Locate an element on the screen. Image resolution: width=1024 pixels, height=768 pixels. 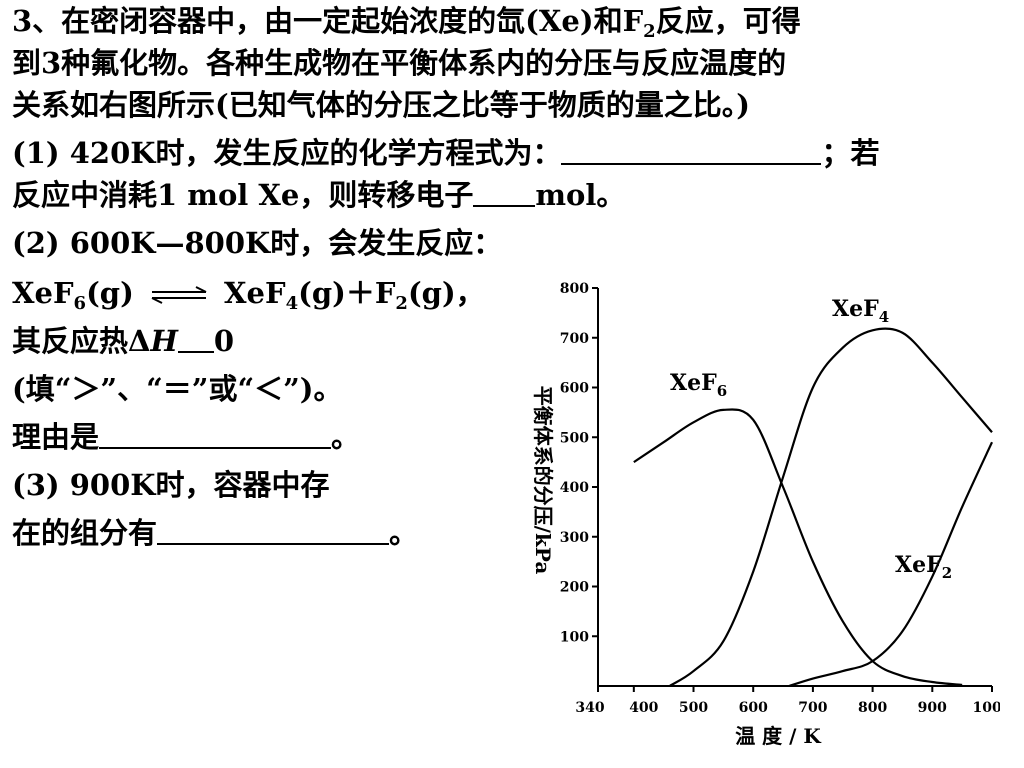
chart-x-axis-label: 温 度 / K is located at coordinates (778, 736).